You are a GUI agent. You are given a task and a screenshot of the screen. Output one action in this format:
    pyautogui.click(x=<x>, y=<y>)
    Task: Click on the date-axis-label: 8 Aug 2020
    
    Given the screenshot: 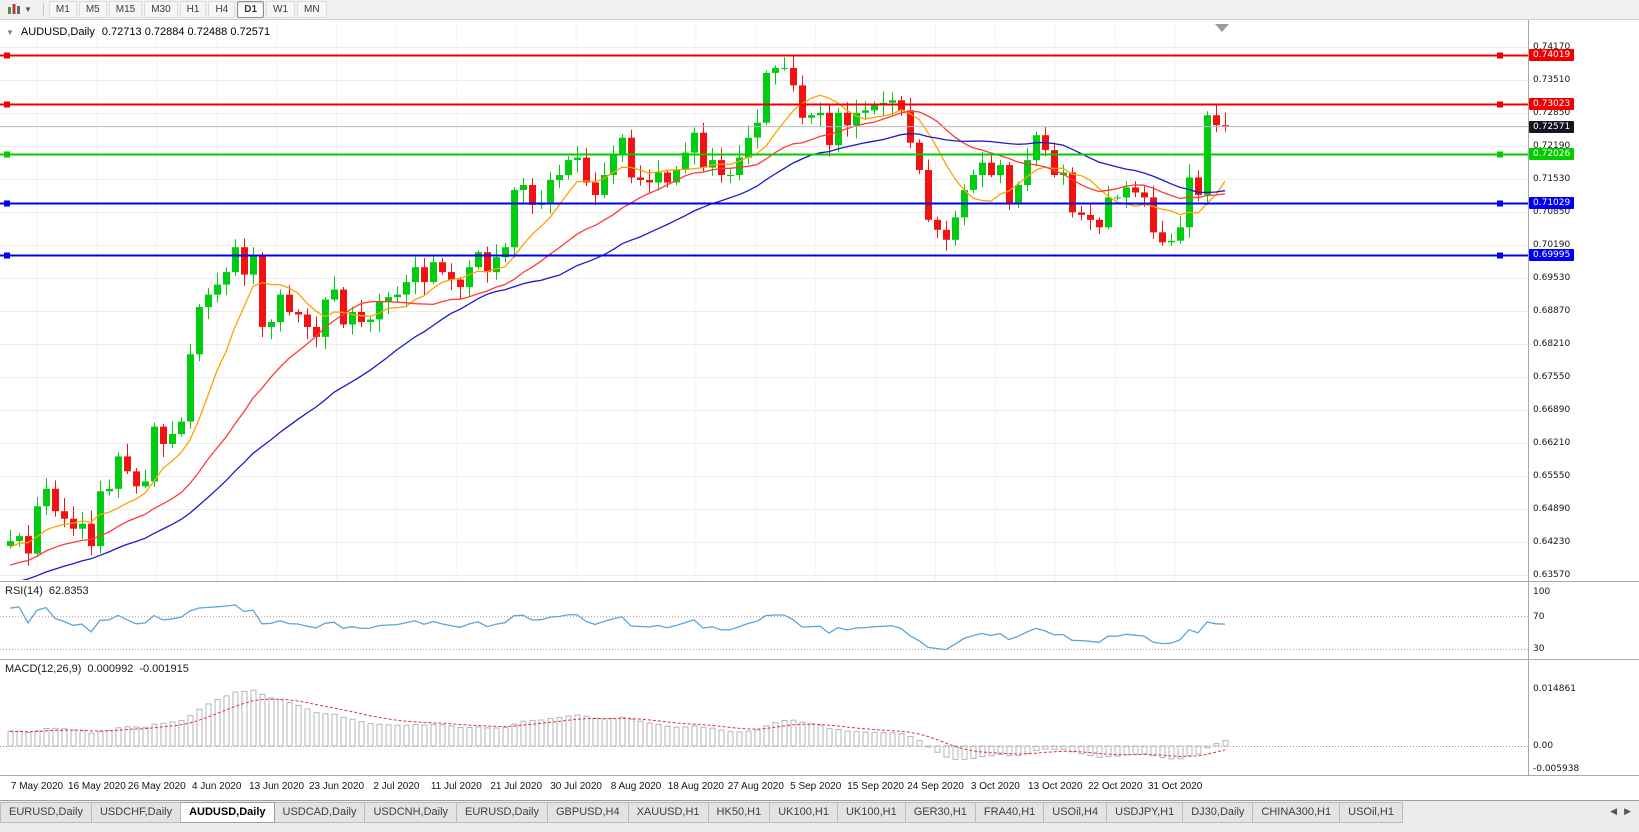 What is the action you would take?
    pyautogui.click(x=636, y=786)
    